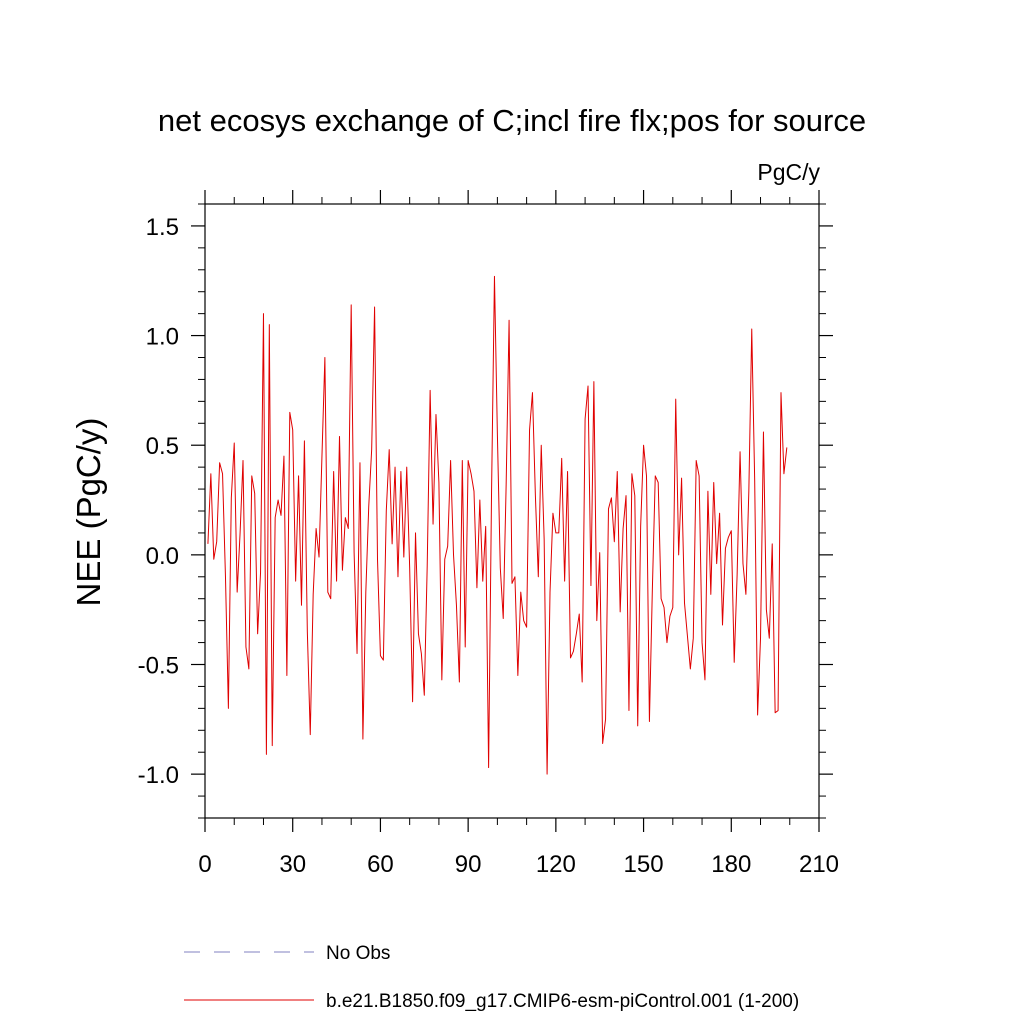 The image size is (1024, 1024). Describe the element at coordinates (819, 864) in the screenshot. I see `x-tick-label: 210` at that location.